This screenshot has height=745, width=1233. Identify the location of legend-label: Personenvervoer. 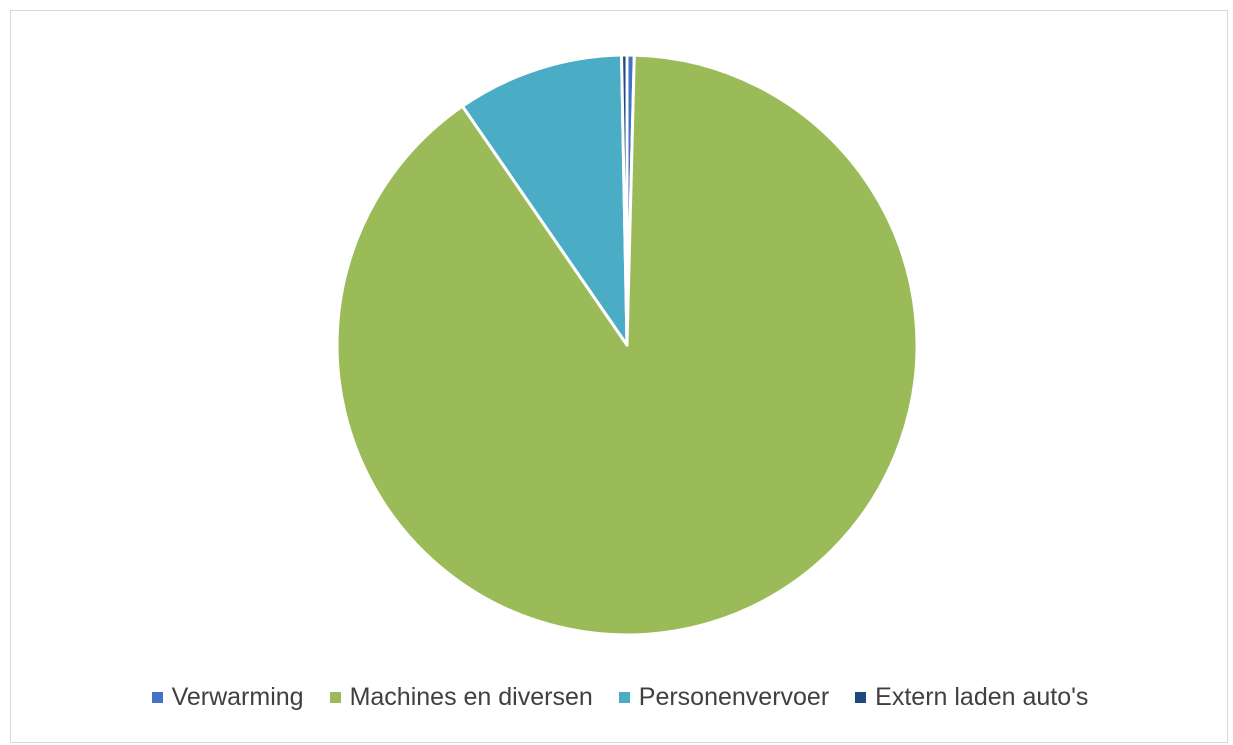
(734, 697).